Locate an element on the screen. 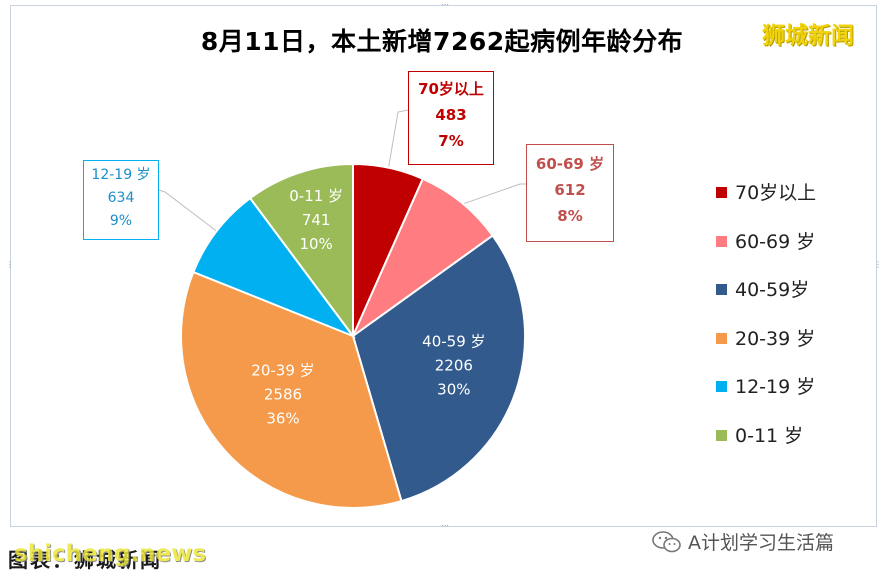  callout-value: 483 is located at coordinates (451, 115).